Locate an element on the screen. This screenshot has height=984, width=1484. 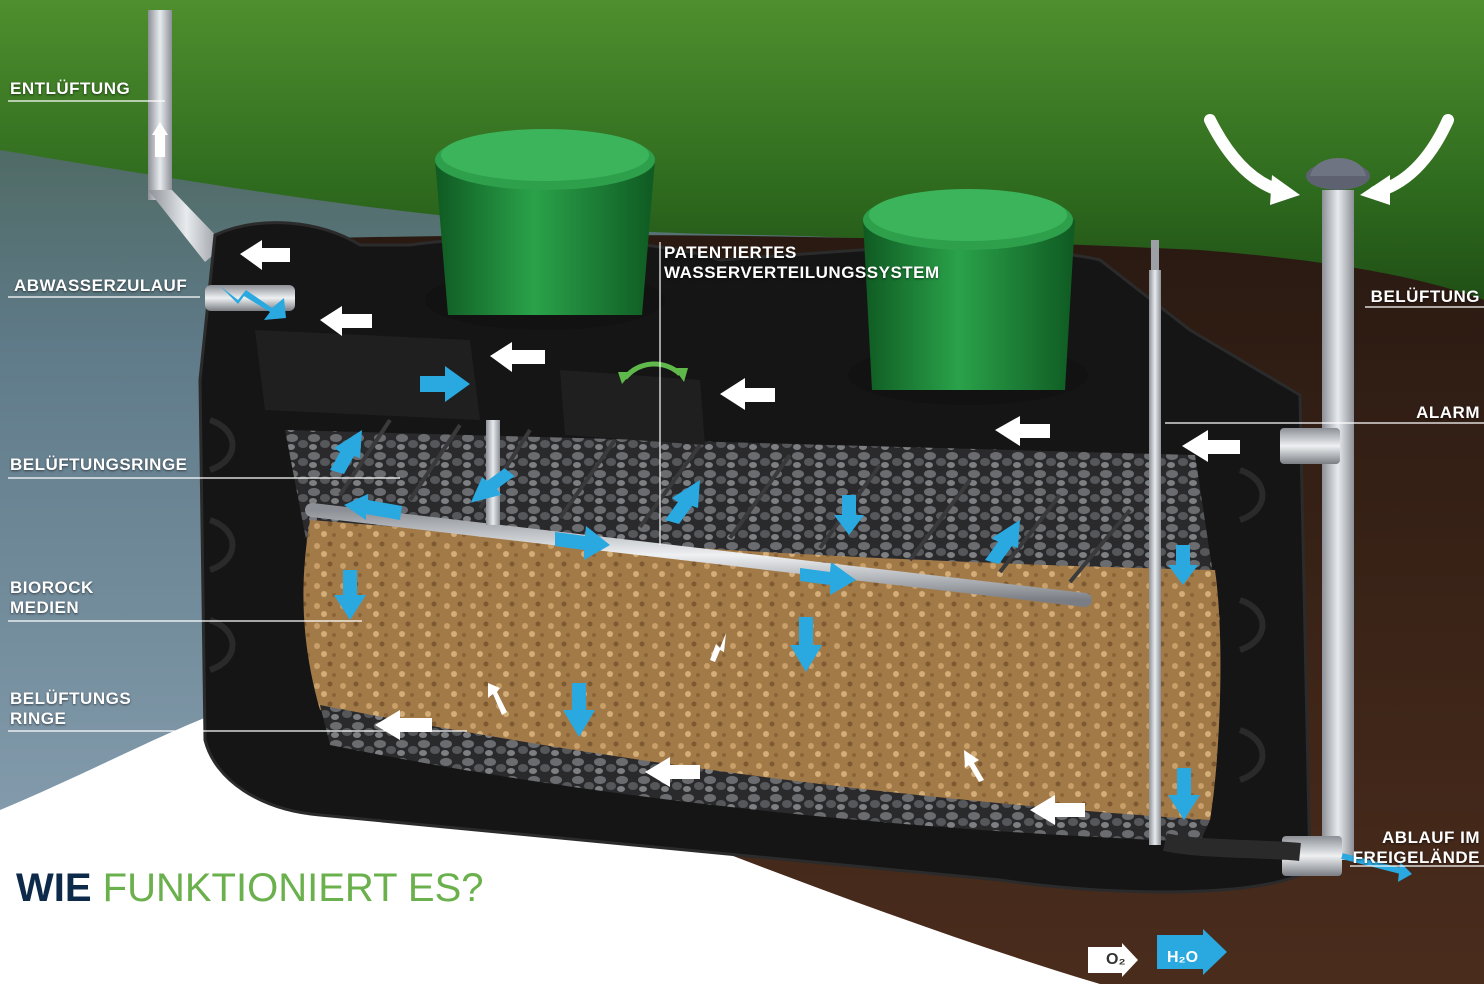
label-belueftungsringe-top: BELÜFTUNGSRINGE is located at coordinates (99, 464).